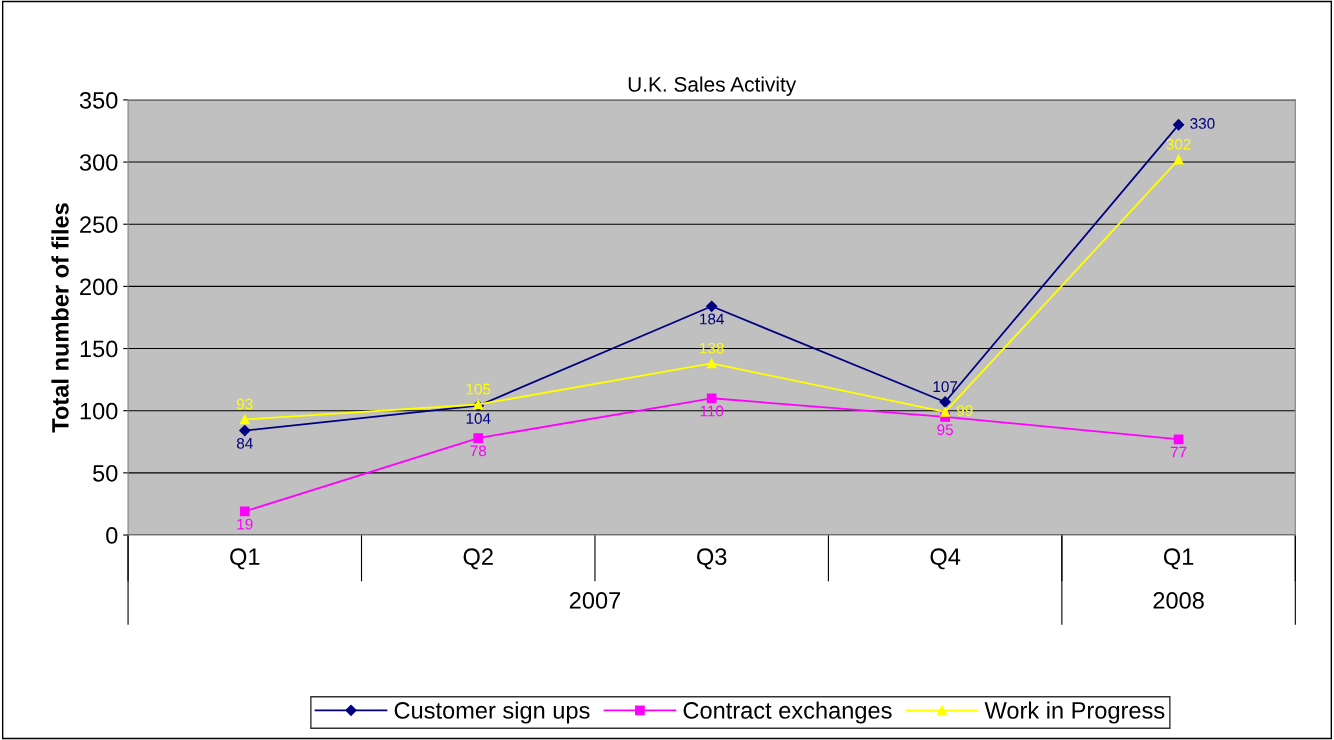 The image size is (1334, 740). Describe the element at coordinates (1074, 712) in the screenshot. I see `legend-label: Work in Progress` at that location.